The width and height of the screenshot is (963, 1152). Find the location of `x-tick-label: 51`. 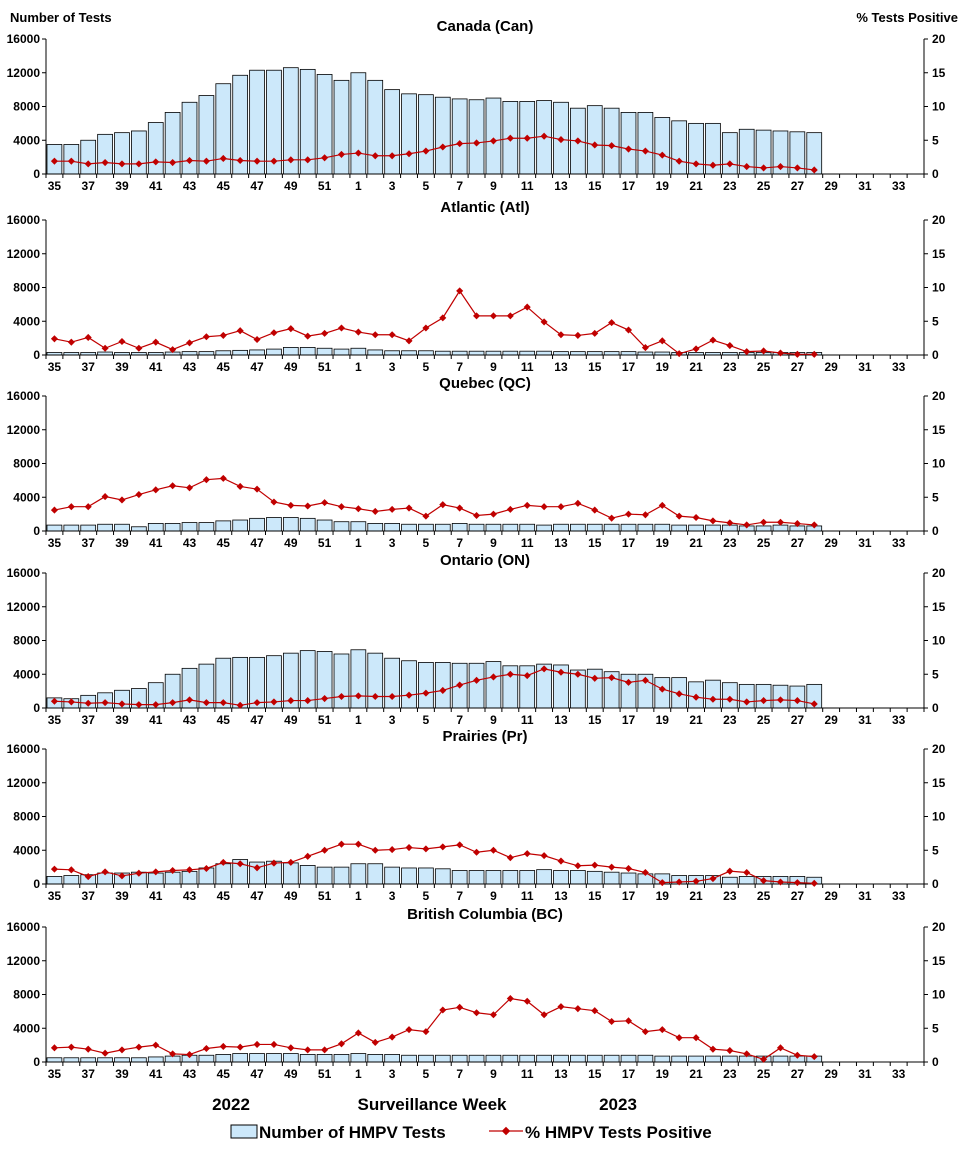

x-tick-label: 51 is located at coordinates (325, 367).